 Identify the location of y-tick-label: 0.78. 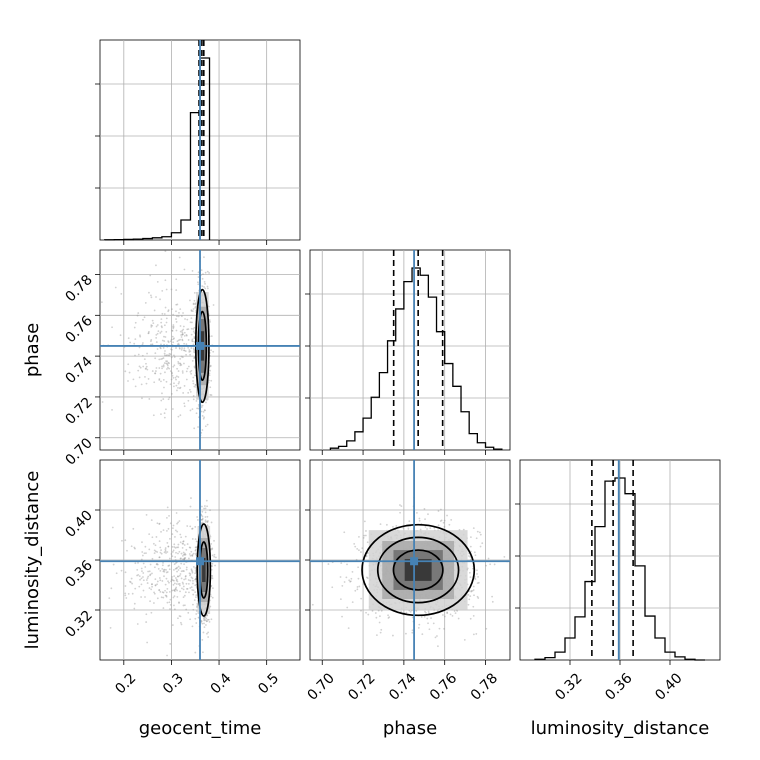
(78, 288).